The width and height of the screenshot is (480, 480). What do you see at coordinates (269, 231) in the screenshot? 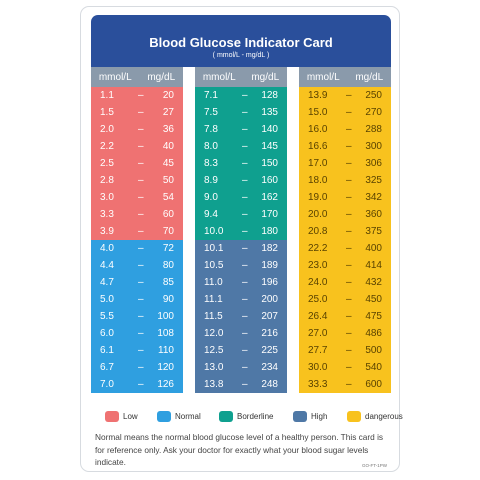
I see `mg-value: 180` at bounding box center [269, 231].